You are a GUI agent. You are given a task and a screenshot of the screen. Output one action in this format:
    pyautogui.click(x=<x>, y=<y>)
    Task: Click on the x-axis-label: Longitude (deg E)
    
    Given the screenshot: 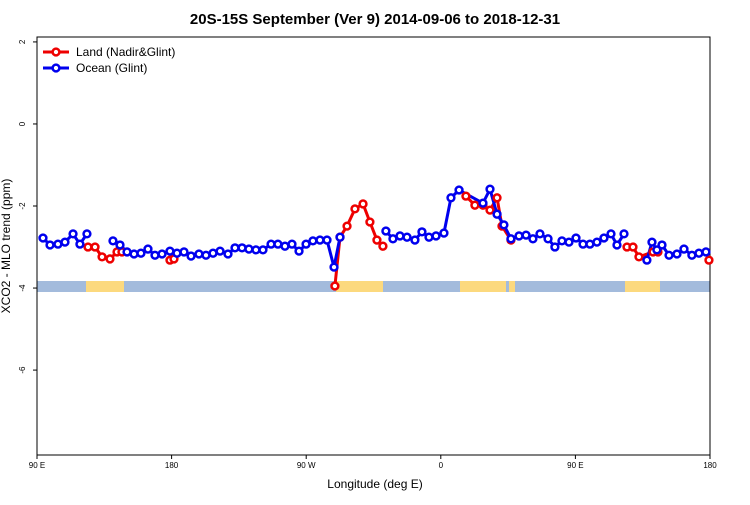 What is the action you would take?
    pyautogui.click(x=374, y=484)
    